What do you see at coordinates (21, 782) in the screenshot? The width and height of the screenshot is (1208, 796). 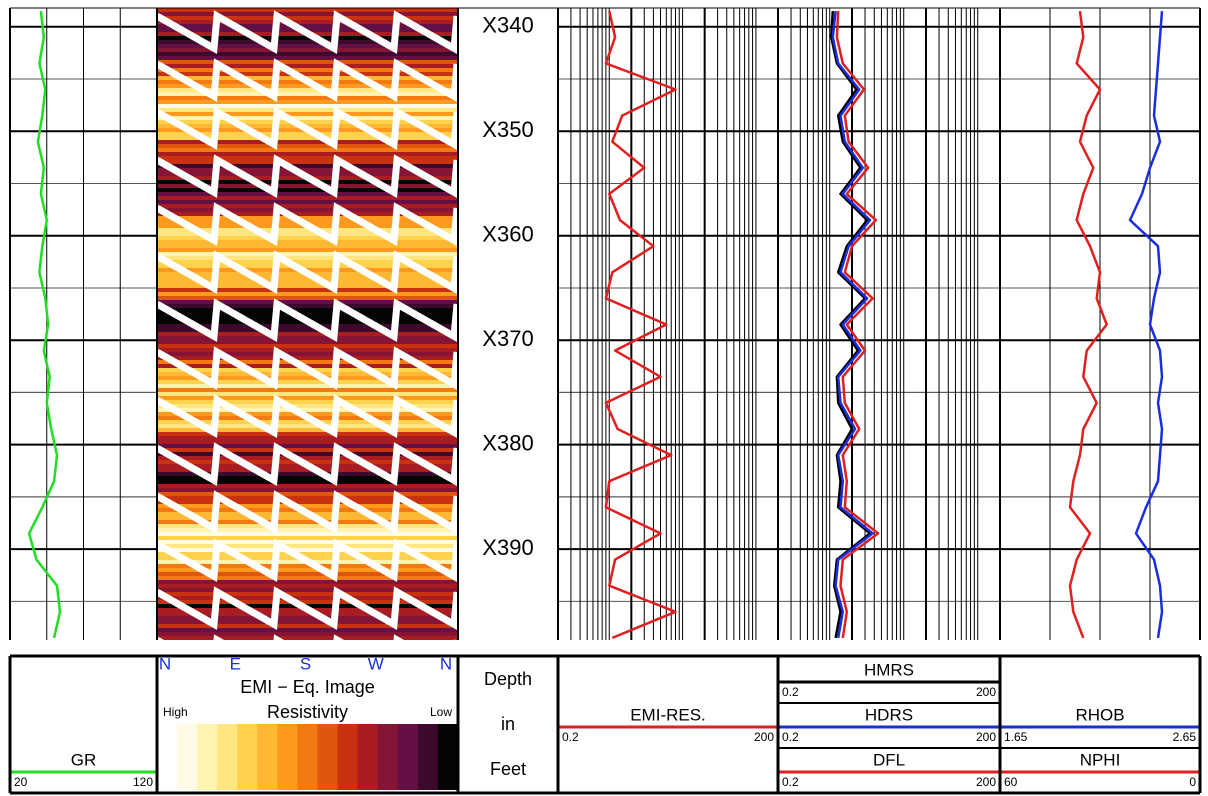 I see `scale-min: 20` at bounding box center [21, 782].